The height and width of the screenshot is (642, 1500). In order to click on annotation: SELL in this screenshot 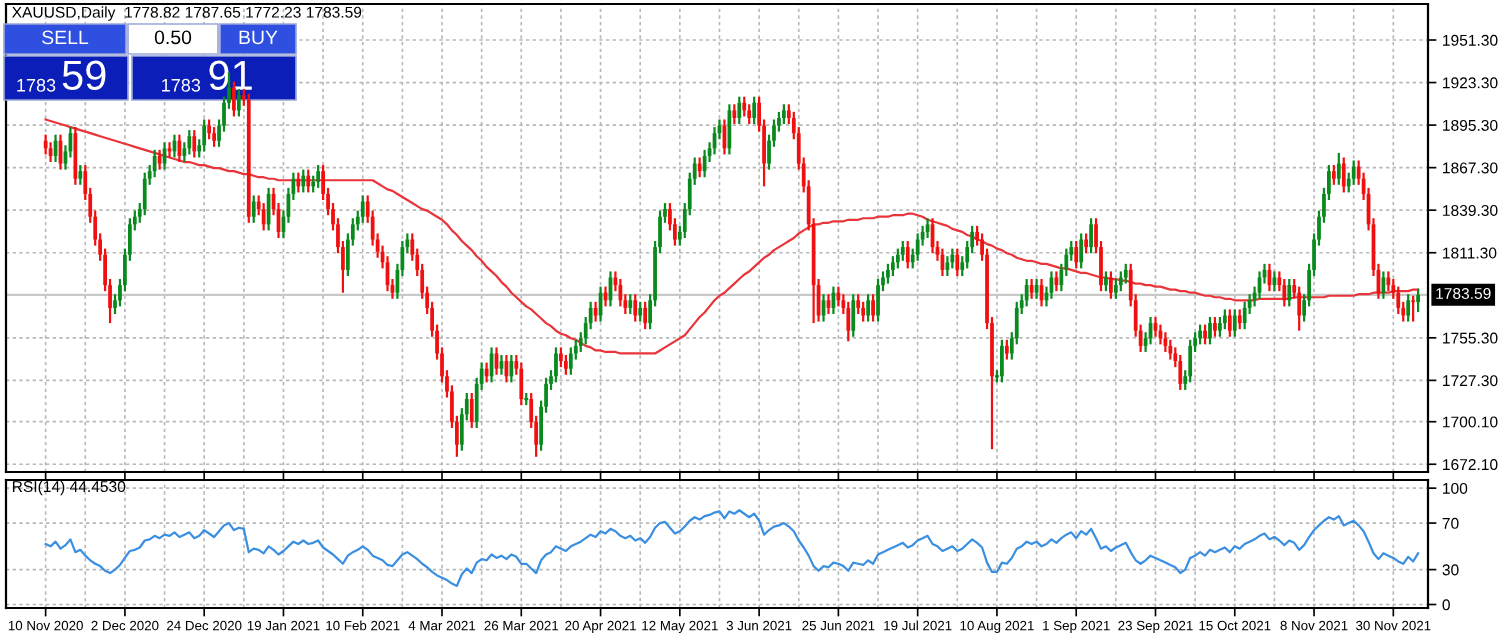, I will do `click(65, 37)`.